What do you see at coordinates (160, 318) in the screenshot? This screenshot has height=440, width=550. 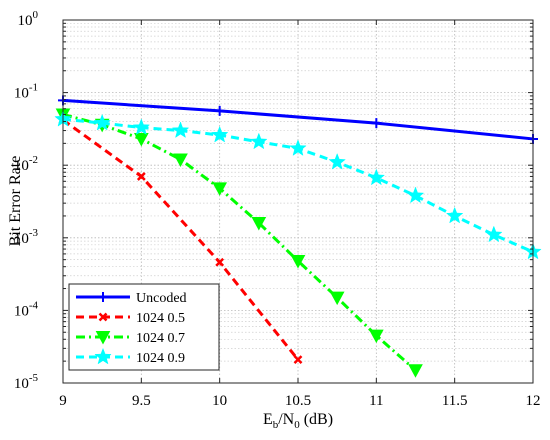 I see `legend-label: 1024 0.5` at bounding box center [160, 318].